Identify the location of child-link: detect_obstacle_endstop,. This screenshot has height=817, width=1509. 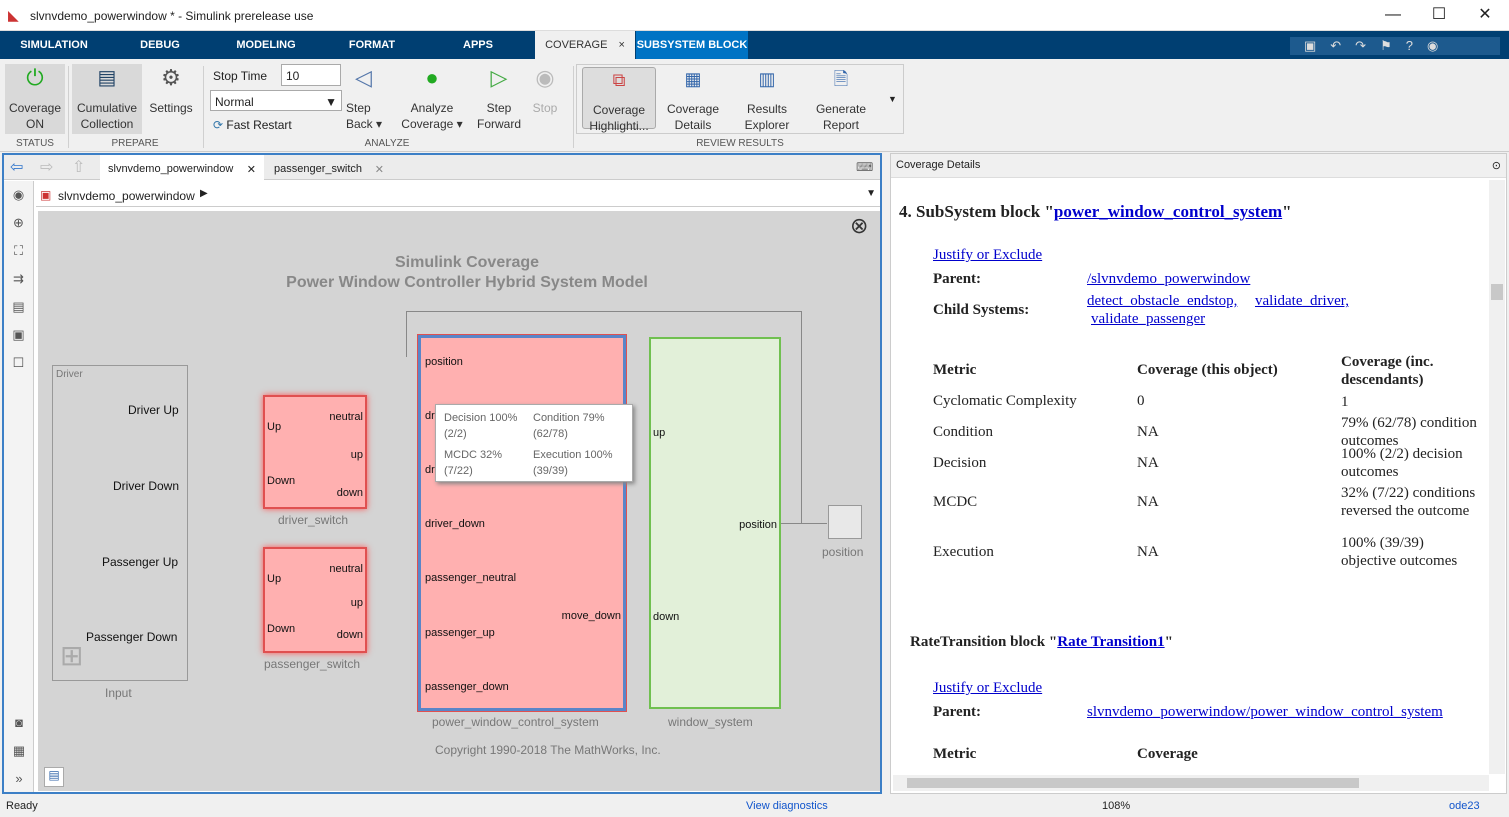
(1162, 301).